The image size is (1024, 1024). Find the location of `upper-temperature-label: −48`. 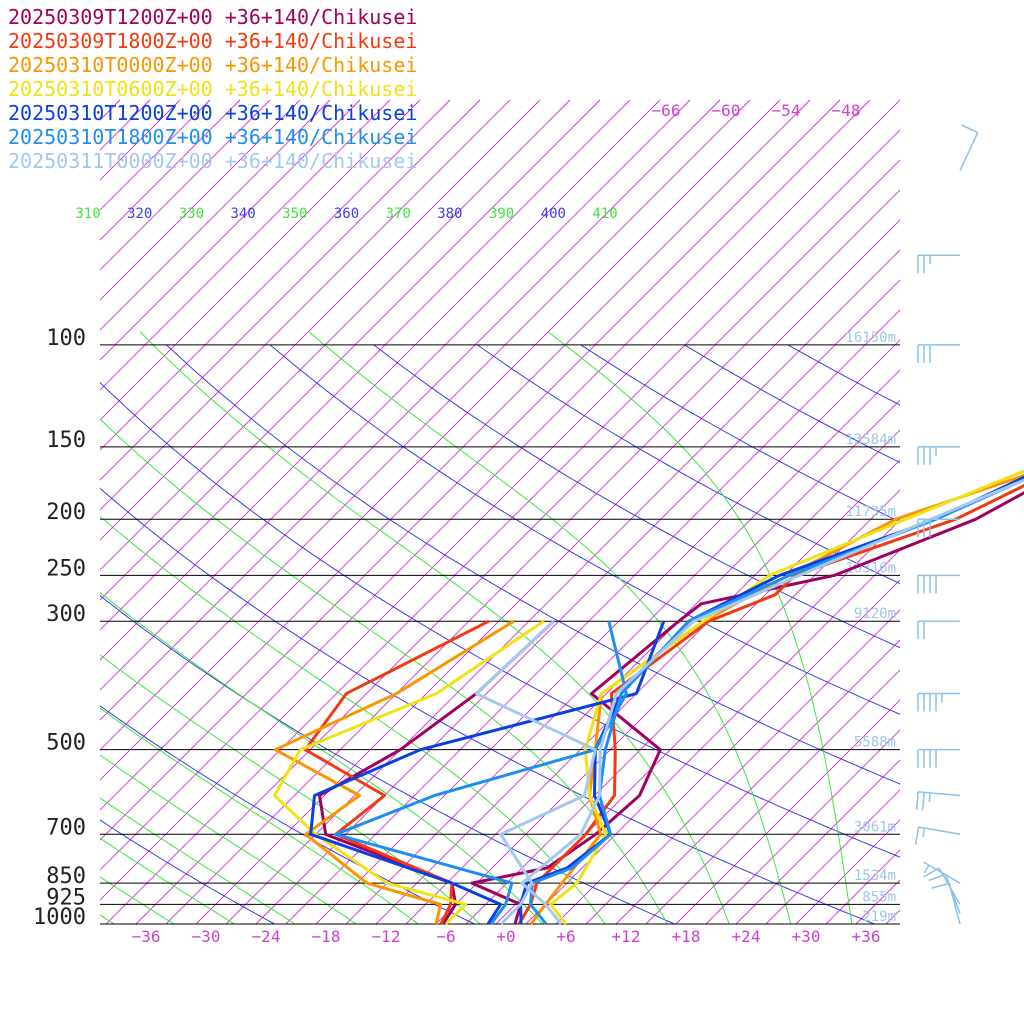

upper-temperature-label: −48 is located at coordinates (846, 110).